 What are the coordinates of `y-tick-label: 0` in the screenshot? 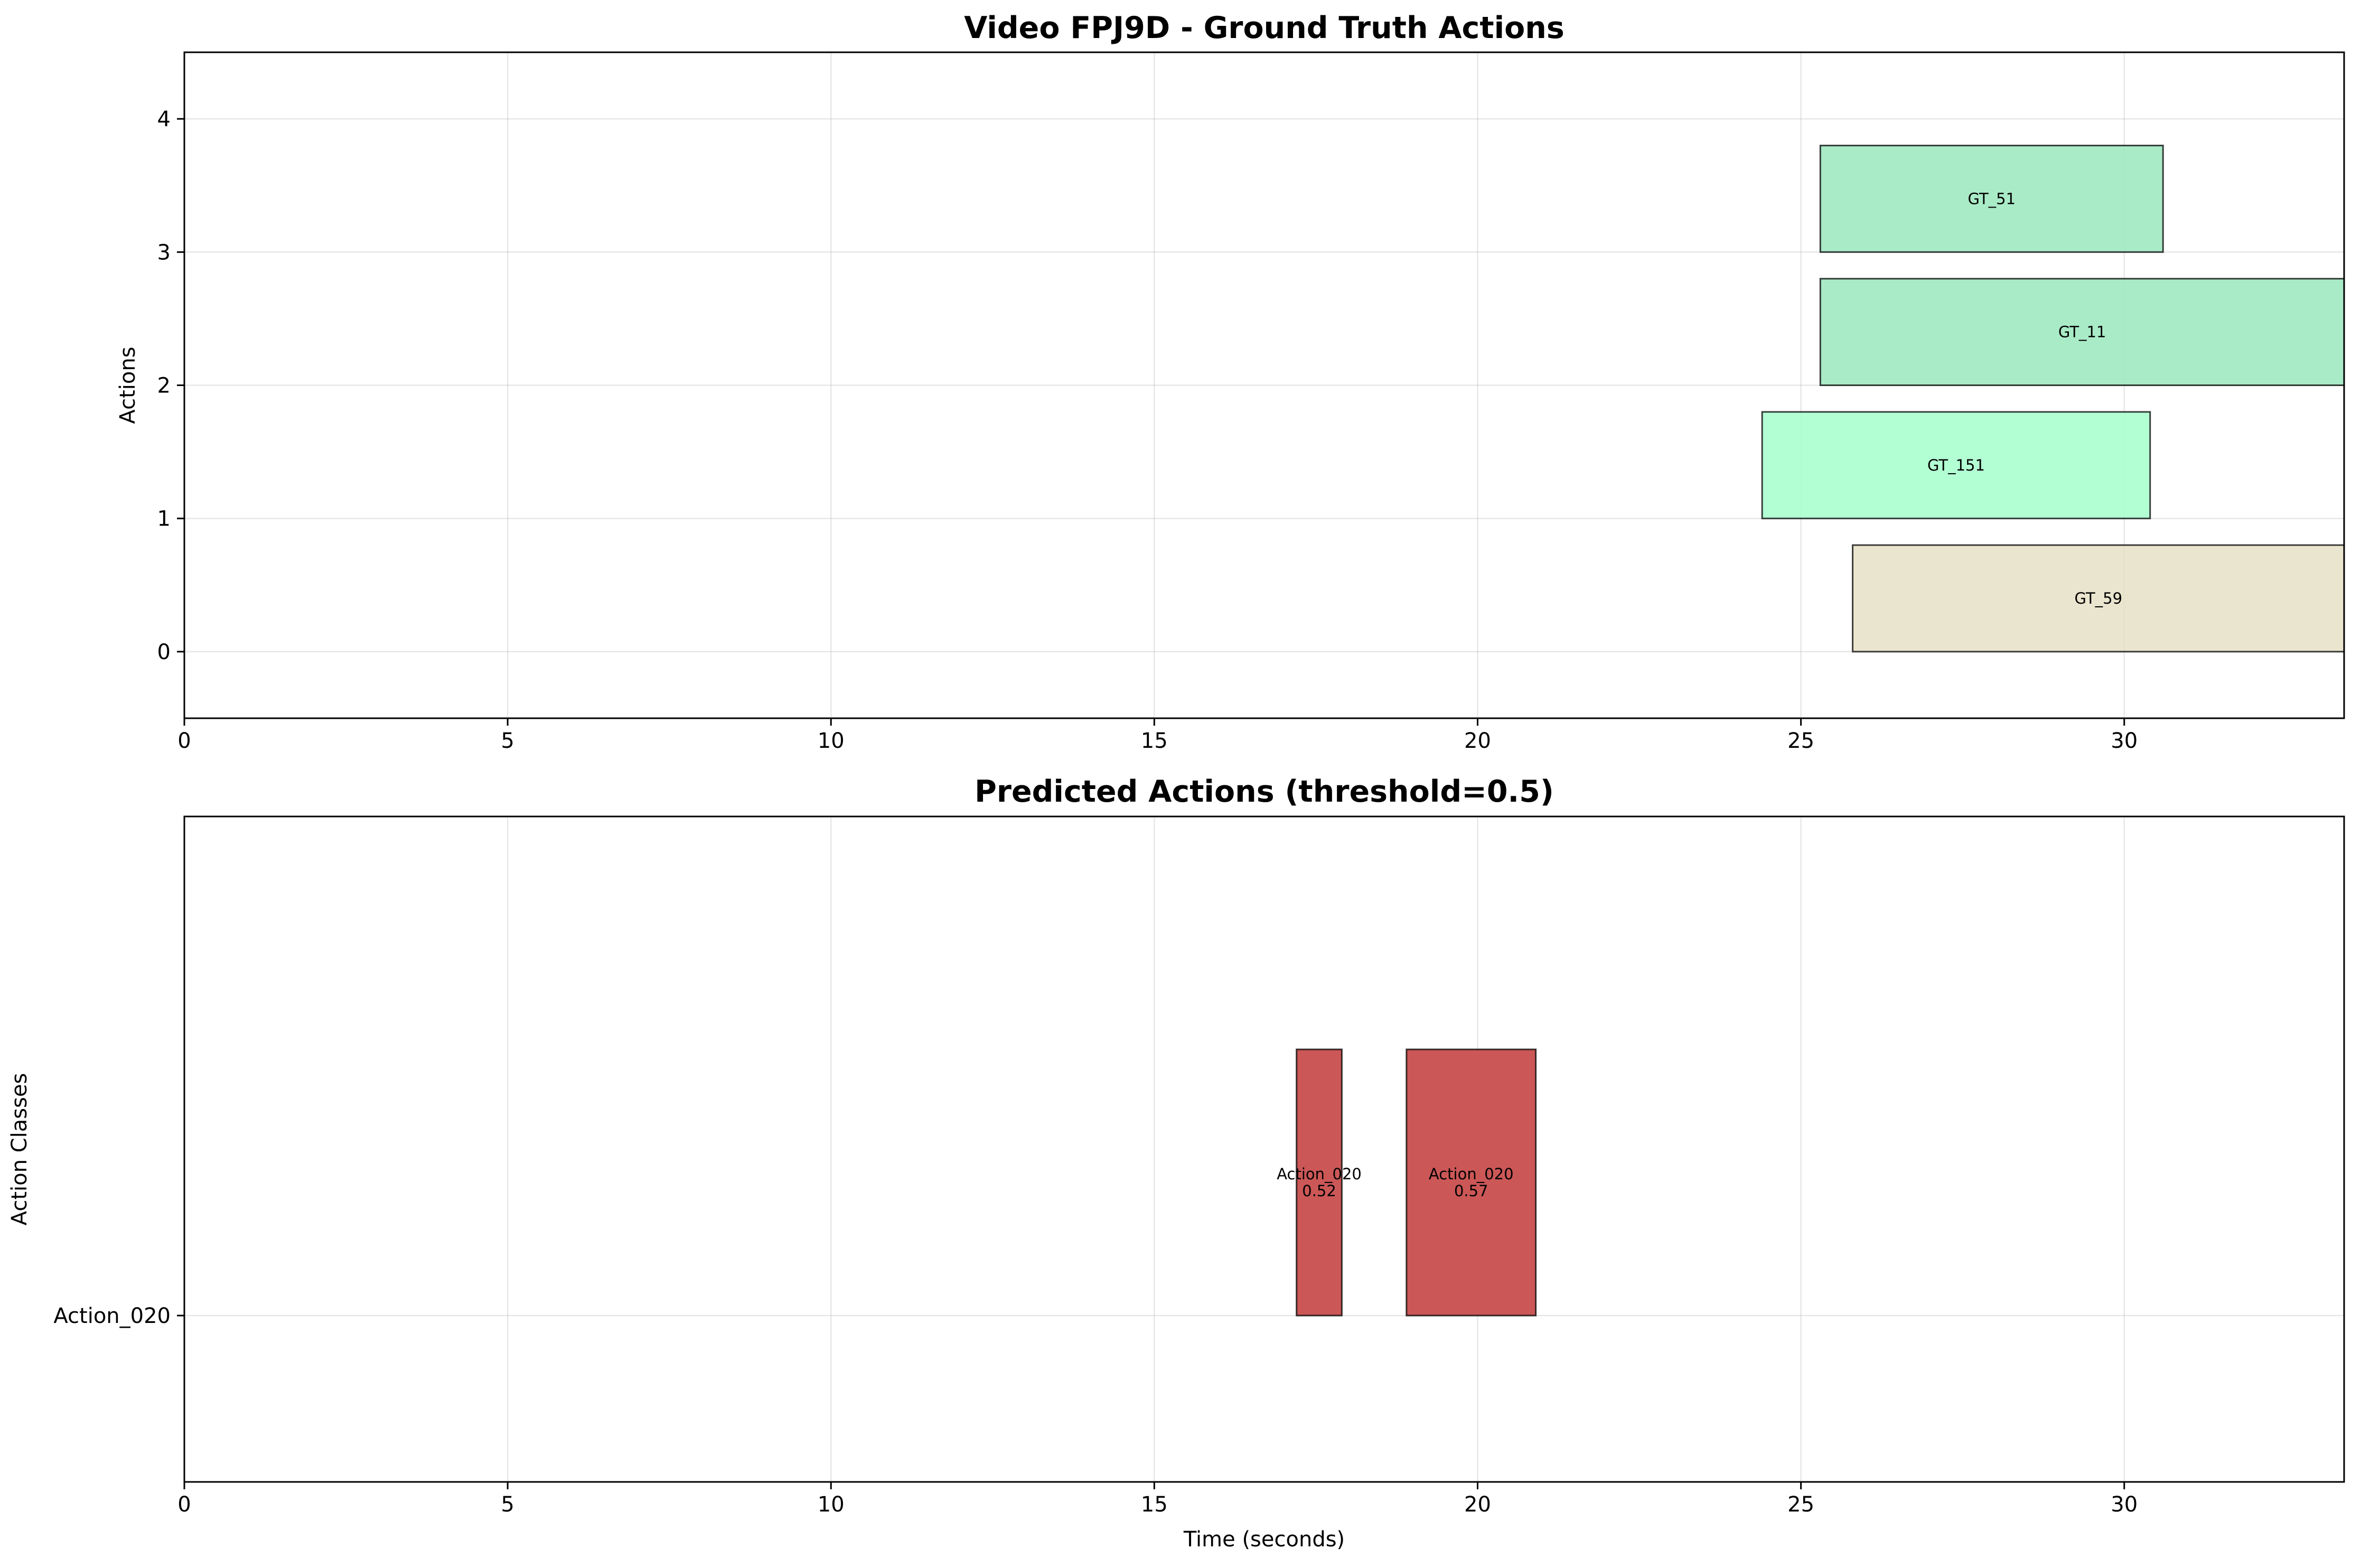 It's located at (164, 652).